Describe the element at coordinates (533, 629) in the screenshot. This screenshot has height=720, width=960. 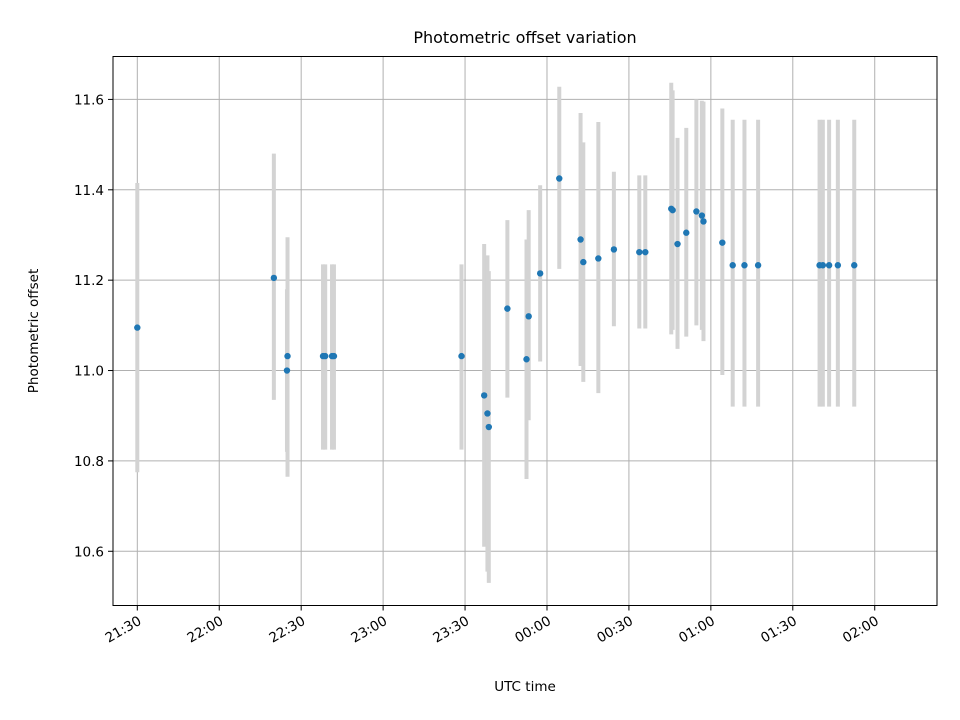
I see `x-tick-label: 00:00` at that location.